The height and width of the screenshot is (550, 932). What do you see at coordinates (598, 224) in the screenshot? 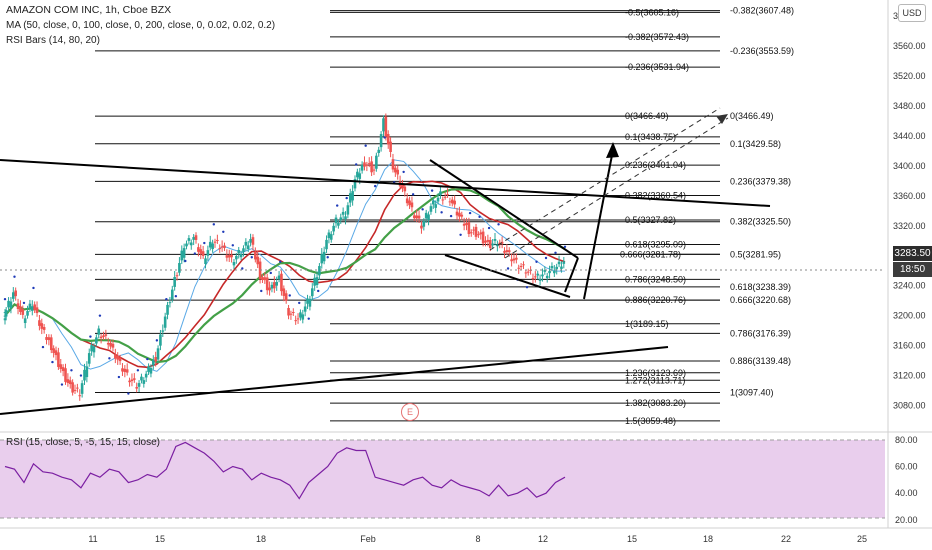
I see `projection-arrow-line` at bounding box center [598, 224].